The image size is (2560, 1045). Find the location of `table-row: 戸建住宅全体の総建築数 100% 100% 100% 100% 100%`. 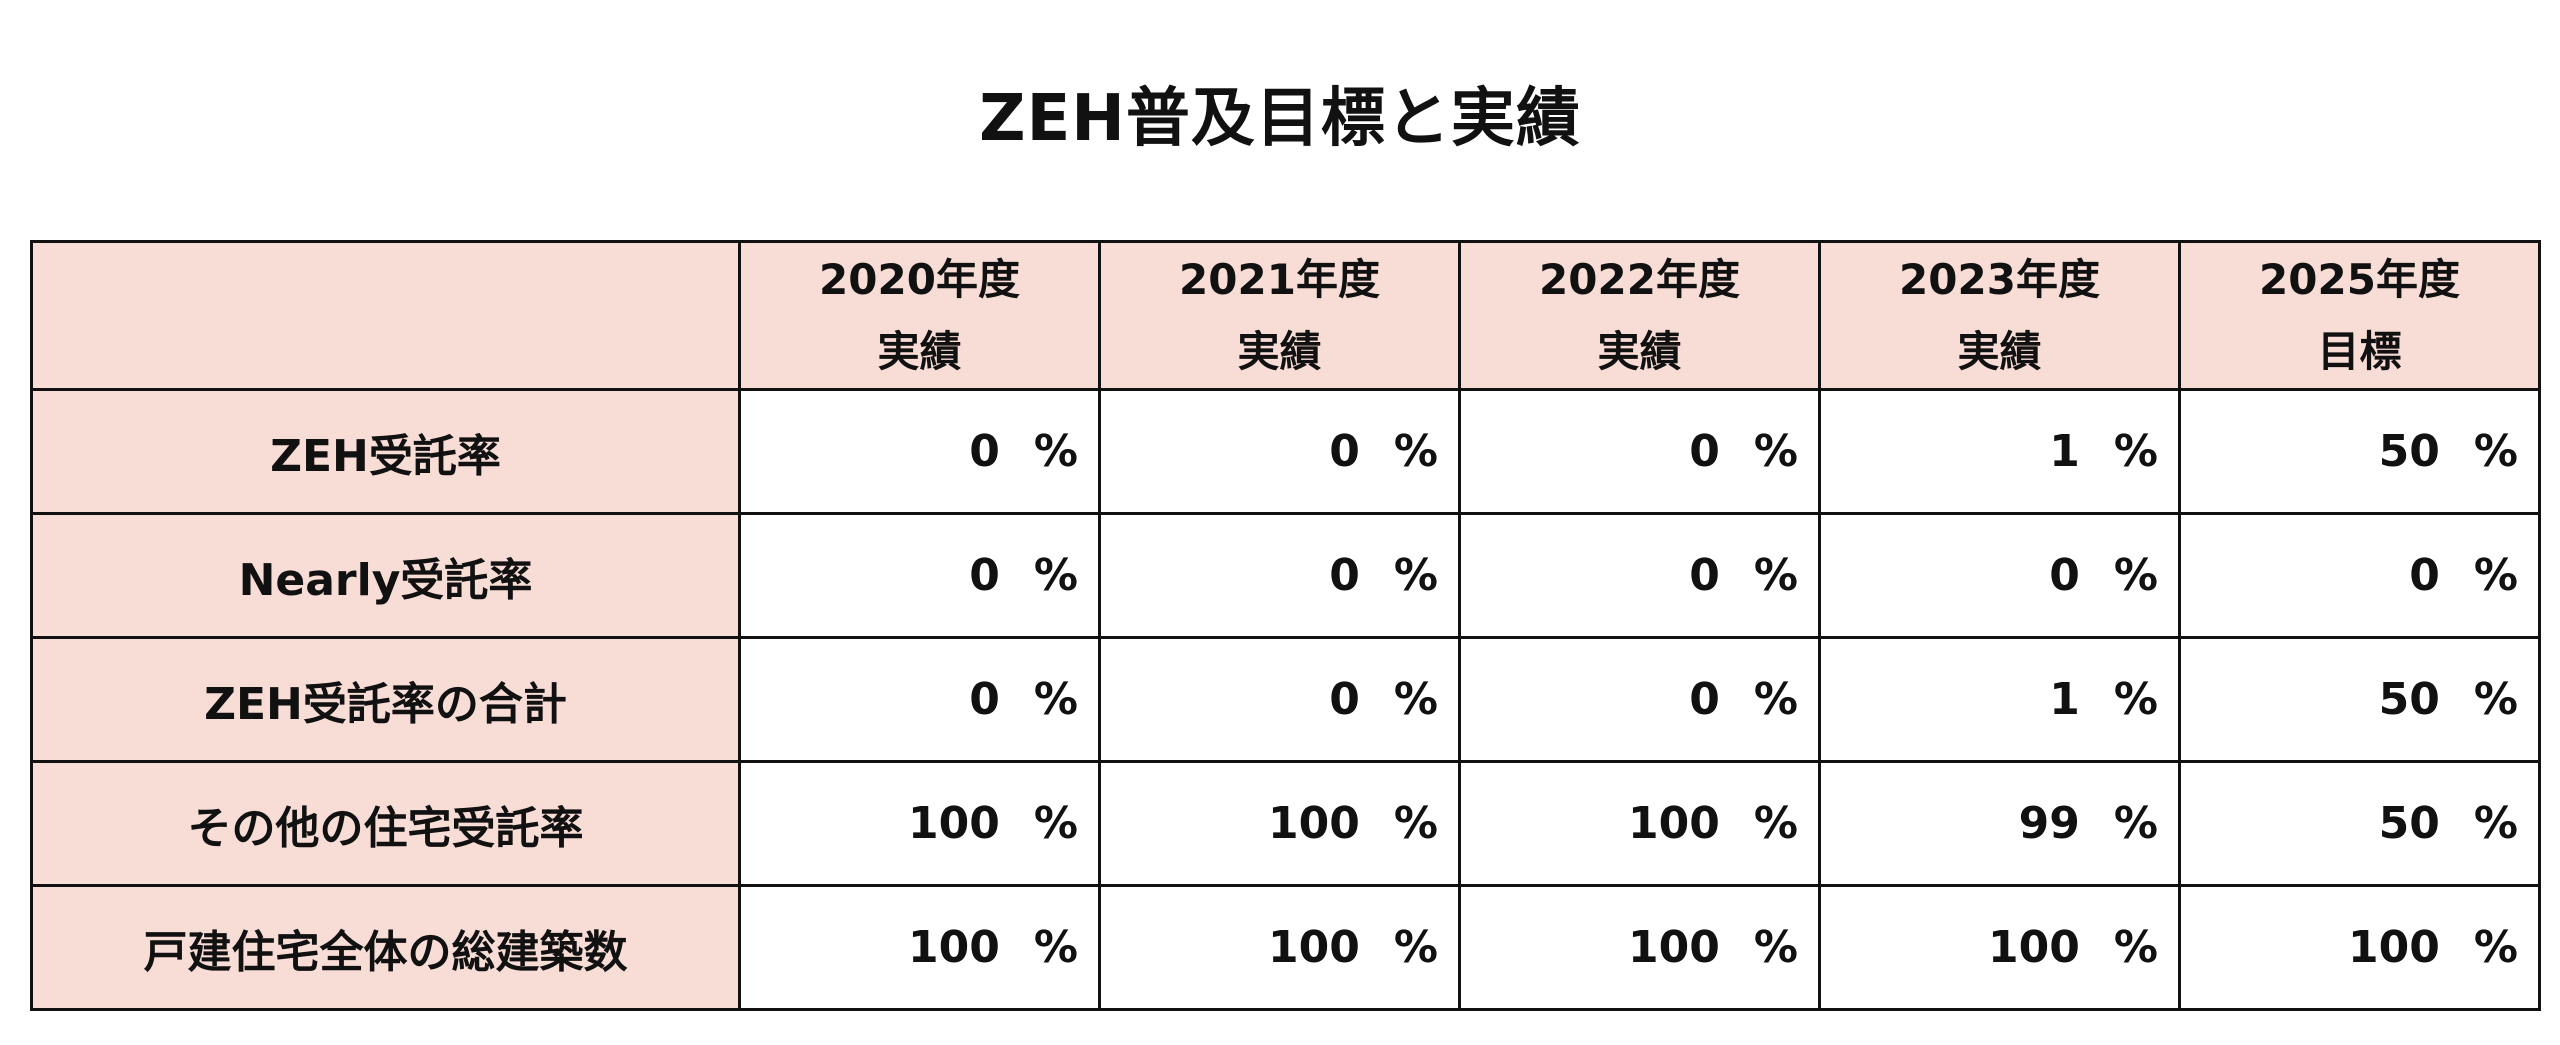

table-row: 戸建住宅全体の総建築数 100% 100% 100% 100% 100% is located at coordinates (1285, 947).